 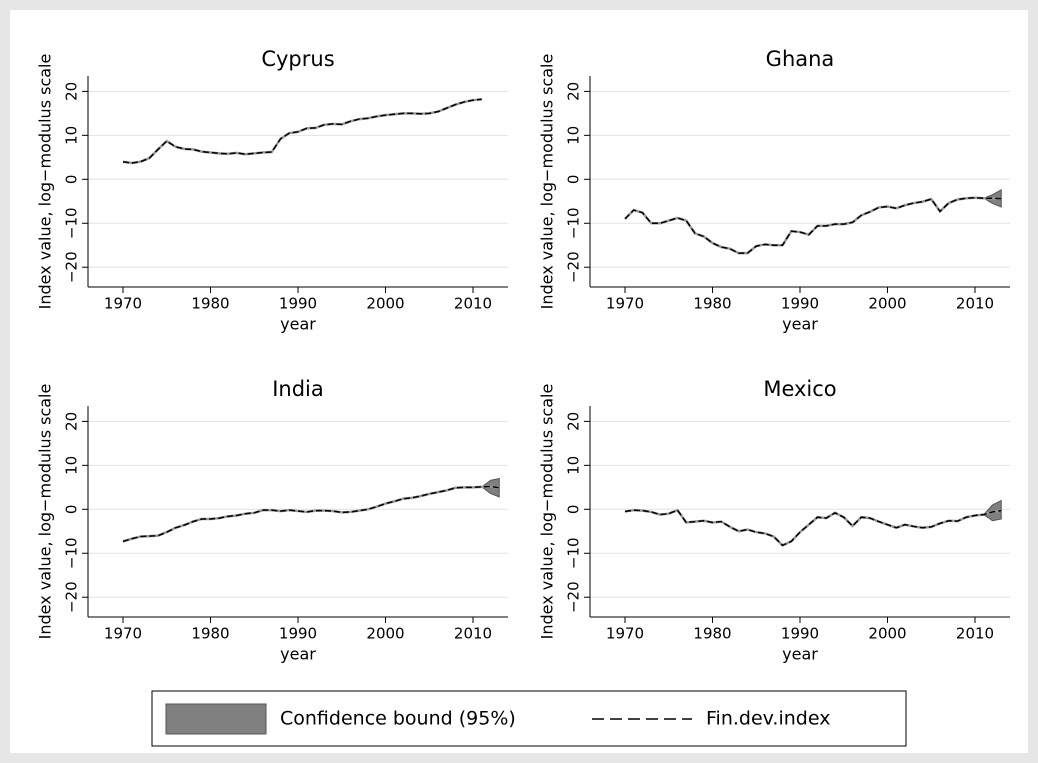 What do you see at coordinates (297, 59) in the screenshot?
I see `panel-title: Cyprus` at bounding box center [297, 59].